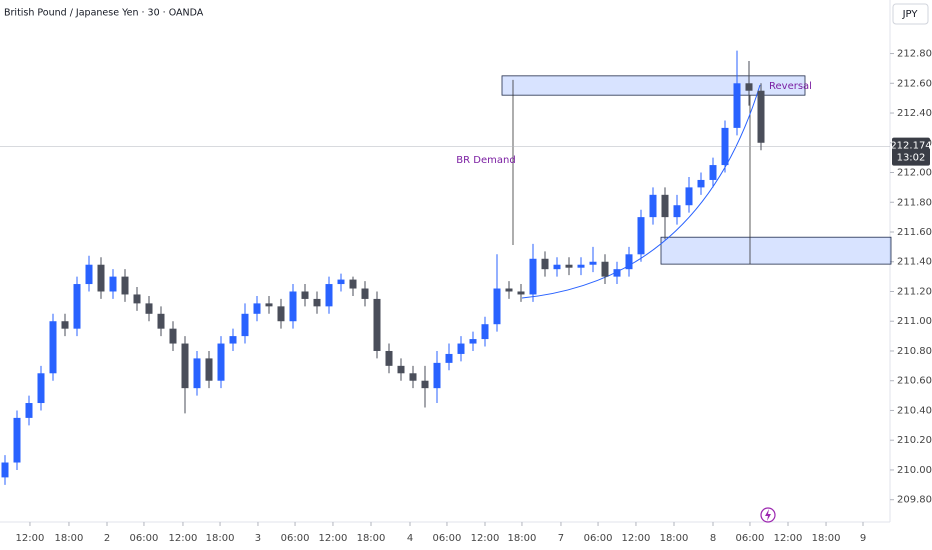 The image size is (932, 550). Describe the element at coordinates (914, 440) in the screenshot. I see `y-tick-label: 210.200` at that location.